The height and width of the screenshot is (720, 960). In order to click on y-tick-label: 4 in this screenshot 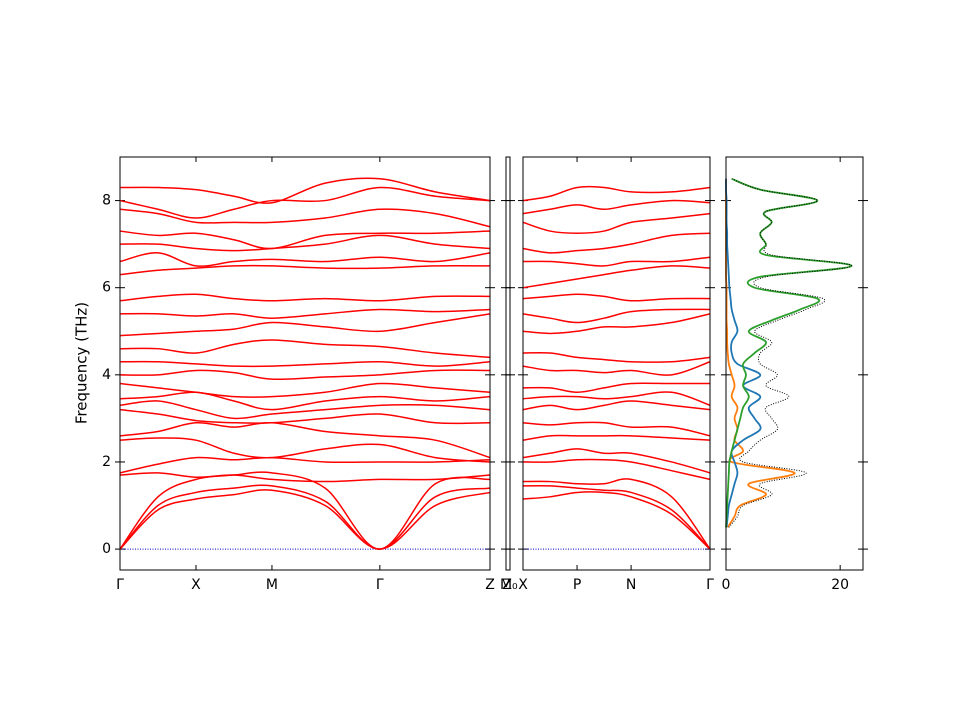, I will do `click(106, 375)`.